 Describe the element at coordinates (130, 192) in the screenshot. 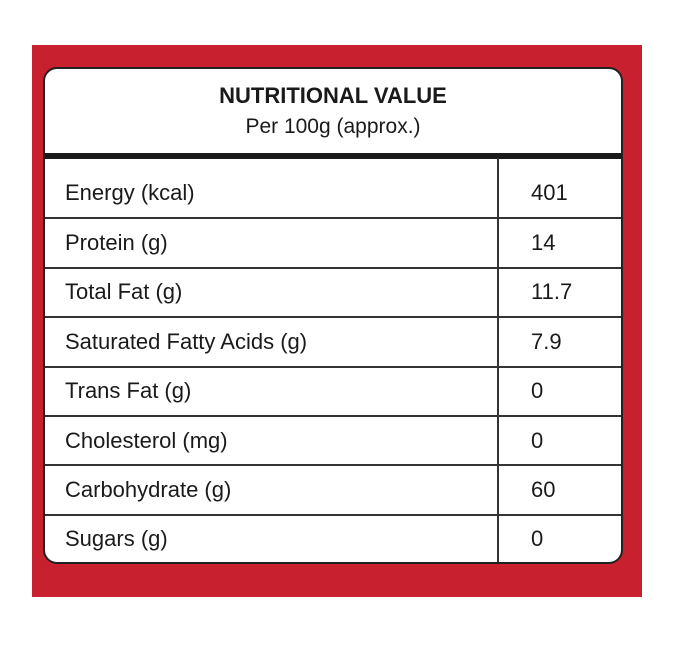

I see `nutrient-name: Energy (kcal)` at that location.